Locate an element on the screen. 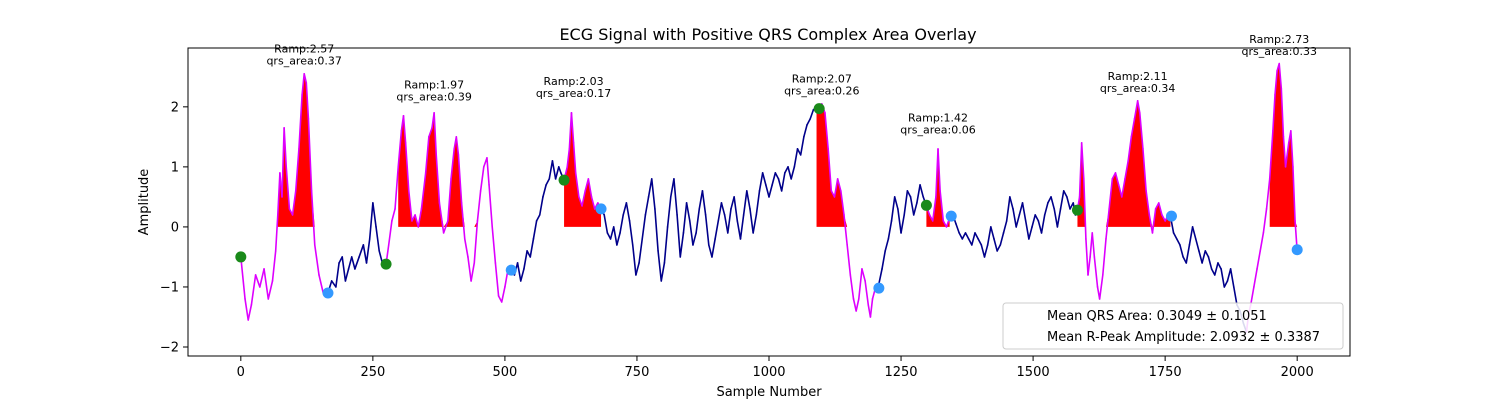 The width and height of the screenshot is (1500, 400). y-tick-label: −1 is located at coordinates (169, 287).